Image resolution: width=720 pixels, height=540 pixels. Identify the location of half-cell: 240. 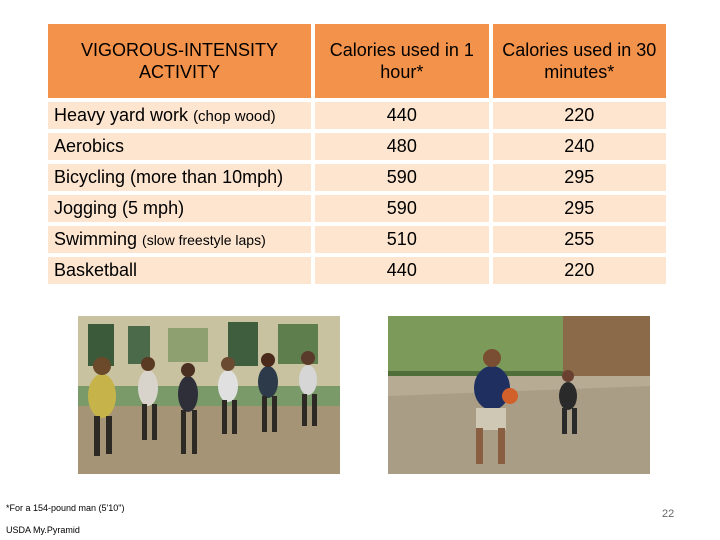
(577, 144).